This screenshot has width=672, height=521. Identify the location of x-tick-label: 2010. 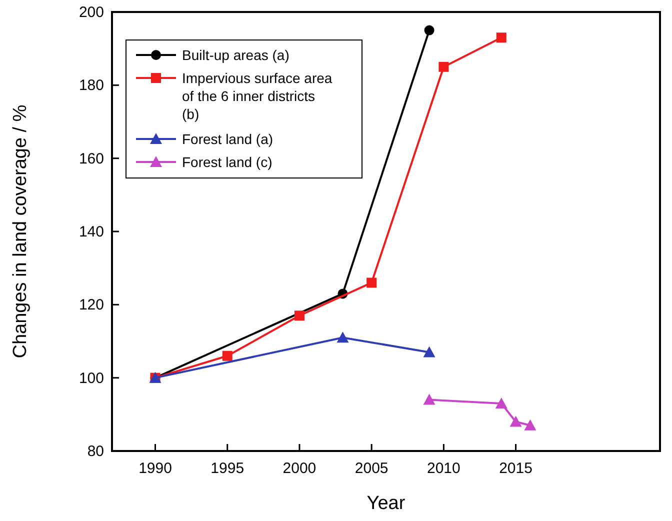
(443, 468).